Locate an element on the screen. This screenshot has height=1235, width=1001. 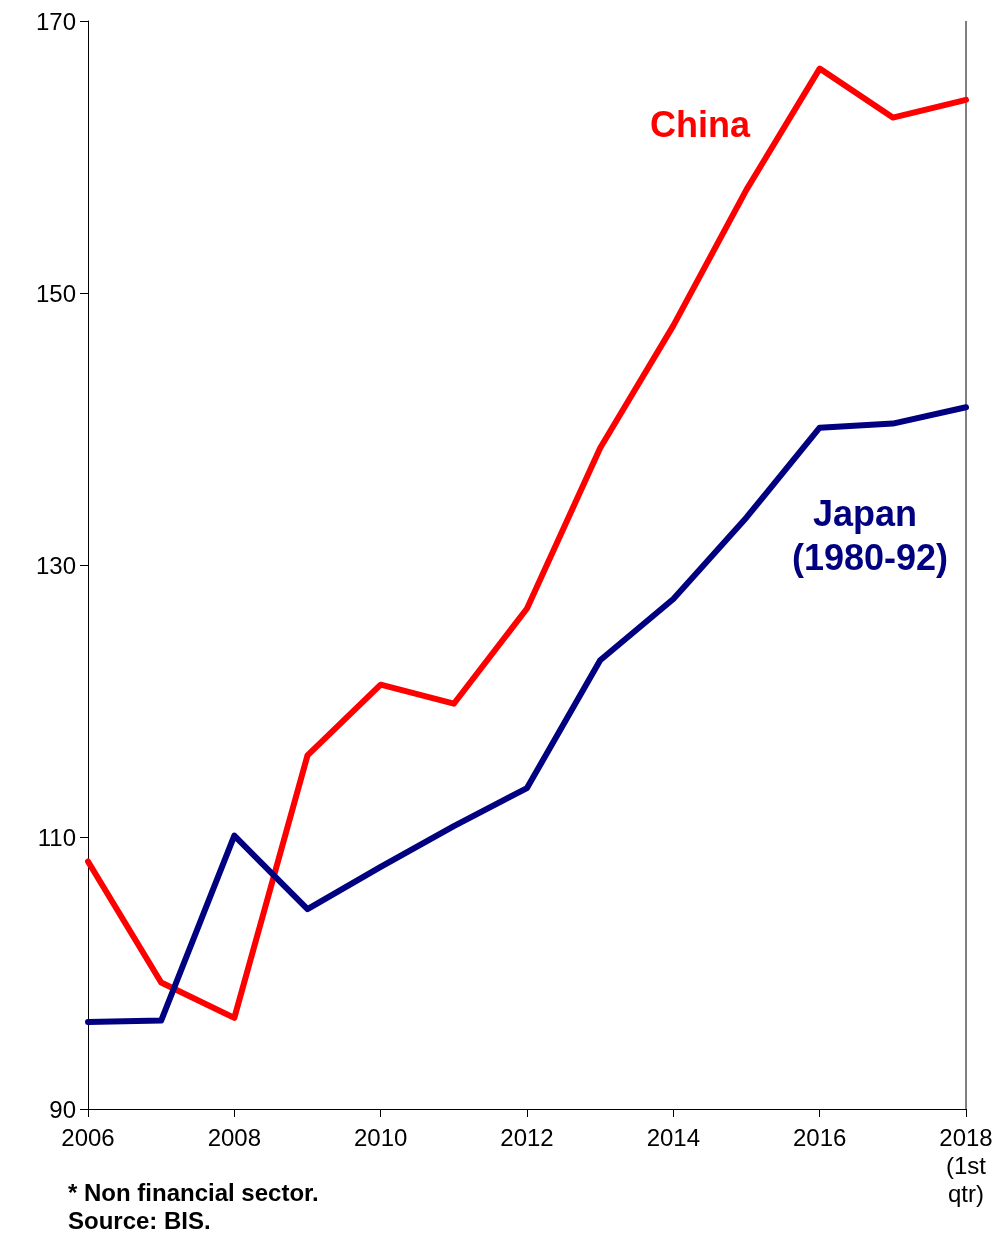
y-tick-label: 130 is located at coordinates (55, 565).